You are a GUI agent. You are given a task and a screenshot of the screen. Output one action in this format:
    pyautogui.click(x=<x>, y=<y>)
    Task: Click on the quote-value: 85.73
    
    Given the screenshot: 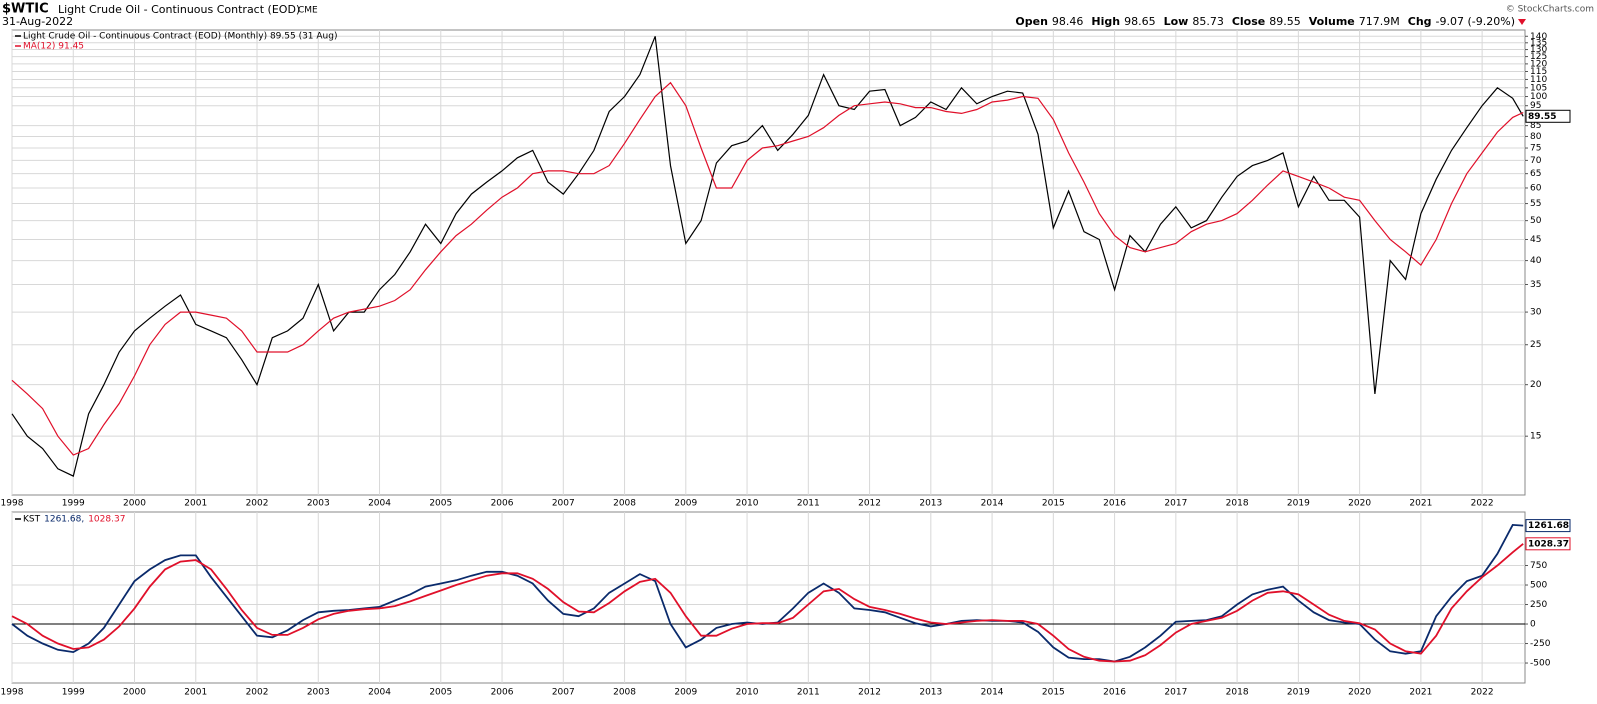 What is the action you would take?
    pyautogui.click(x=1208, y=21)
    